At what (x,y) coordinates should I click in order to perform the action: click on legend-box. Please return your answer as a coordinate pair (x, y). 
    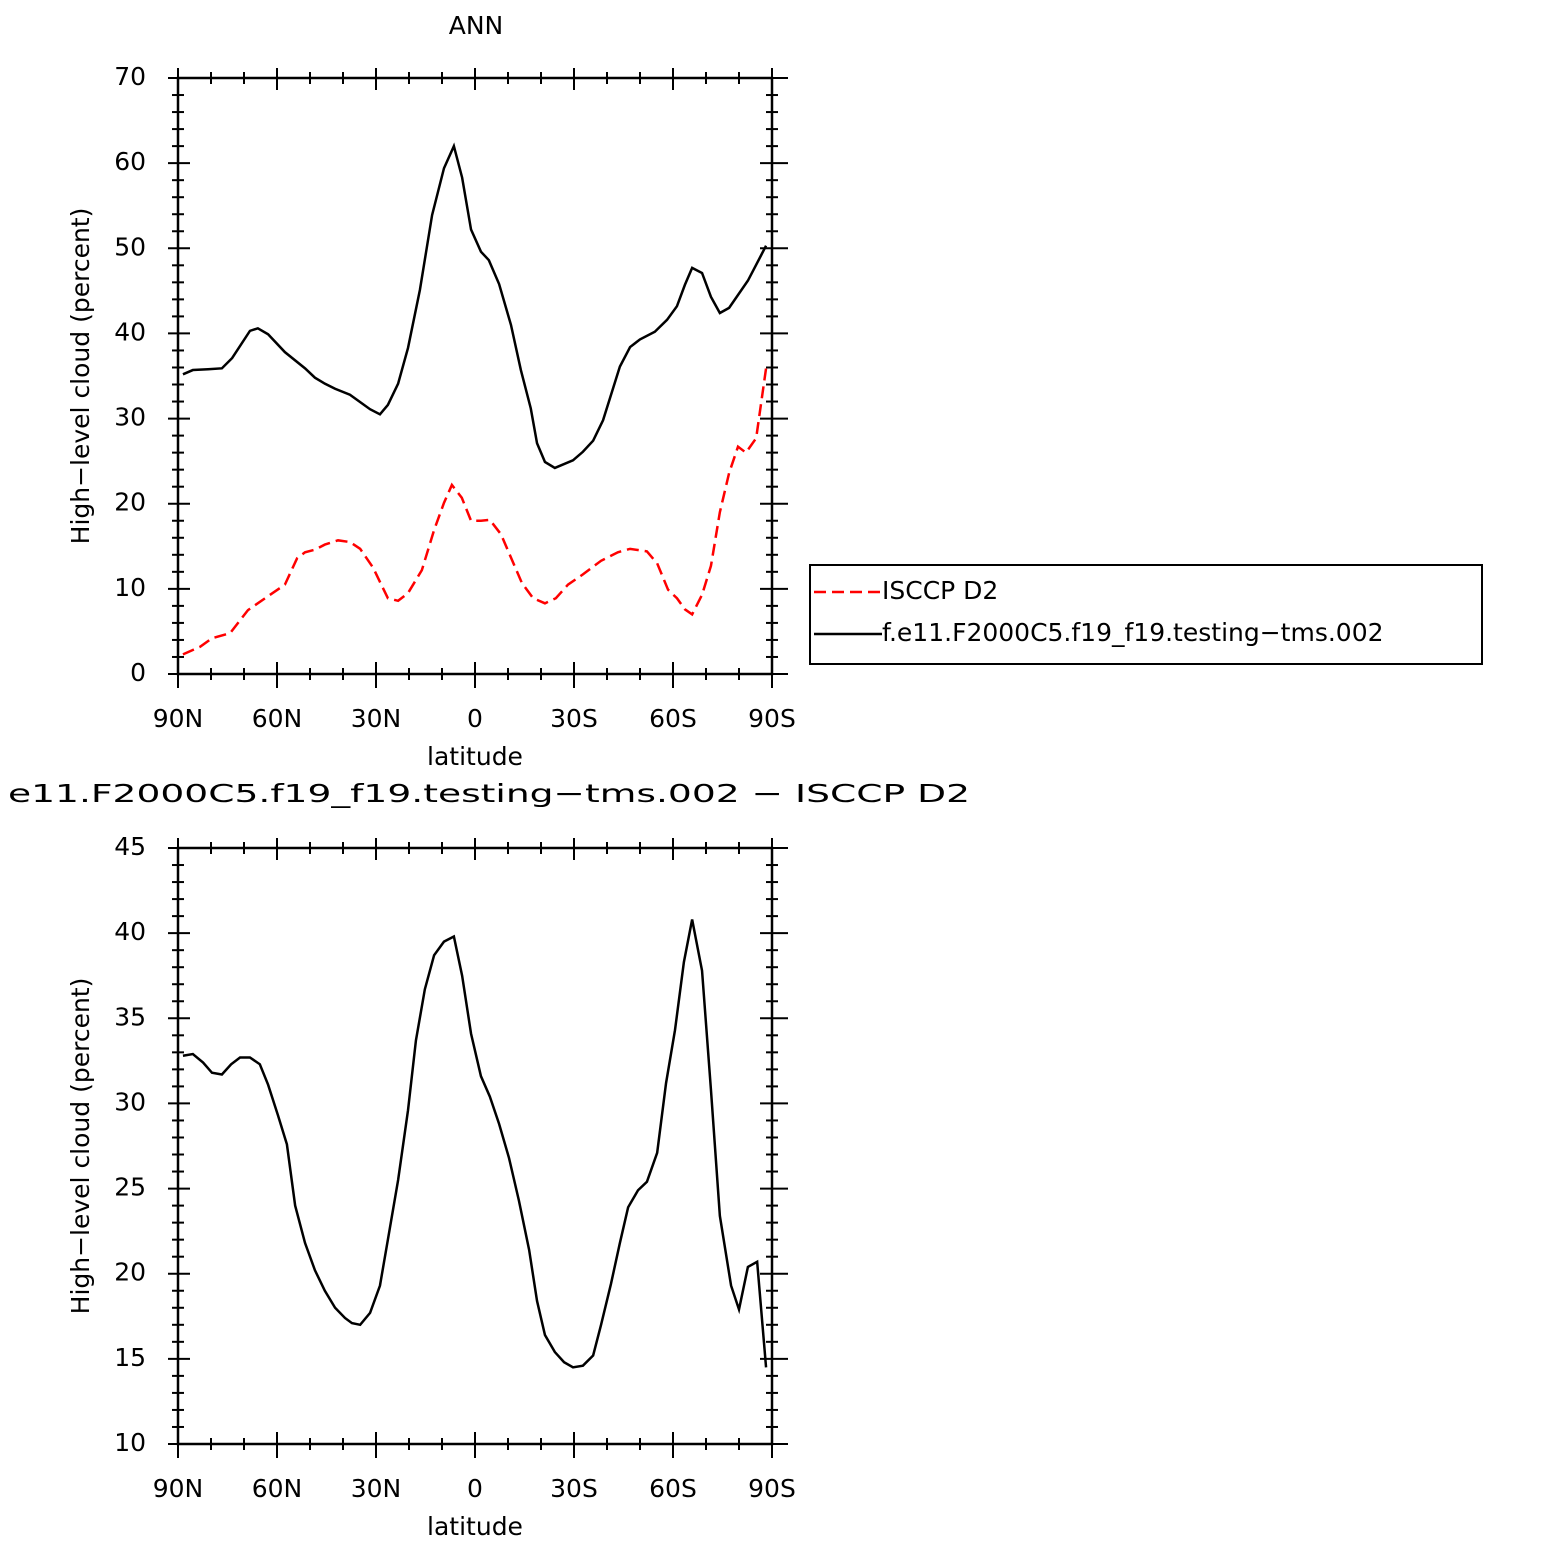
    Looking at the image, I should click on (1146, 614).